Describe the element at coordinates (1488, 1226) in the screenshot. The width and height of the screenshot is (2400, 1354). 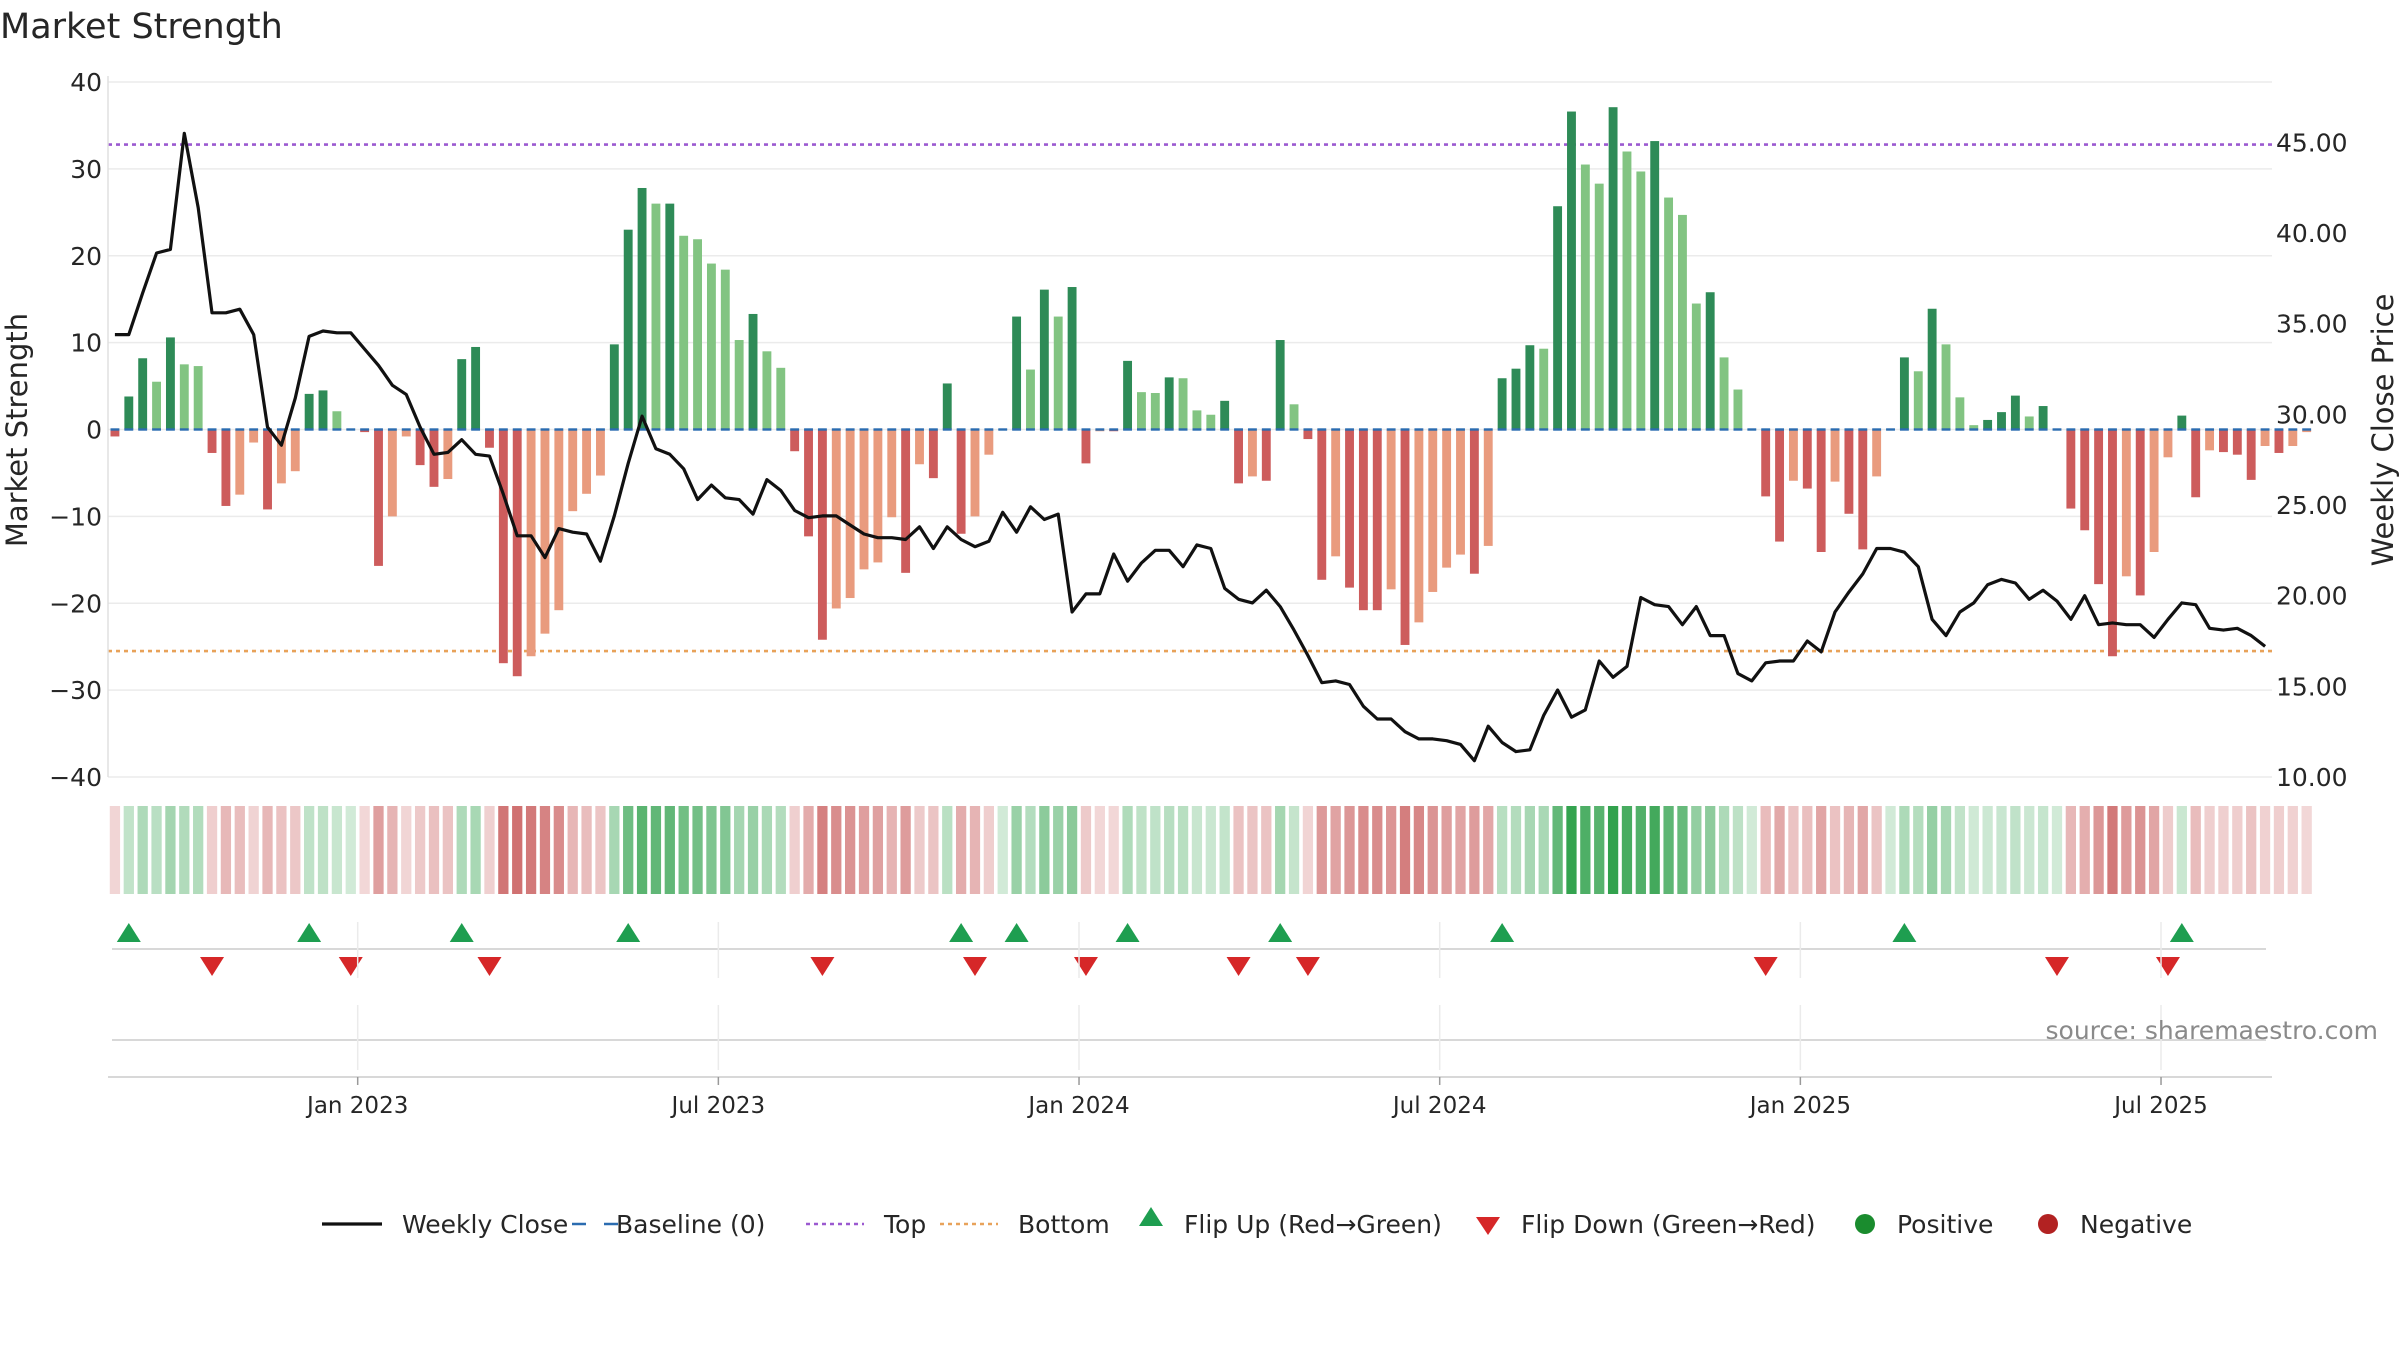
I see `legend-flip-down-icon` at that location.